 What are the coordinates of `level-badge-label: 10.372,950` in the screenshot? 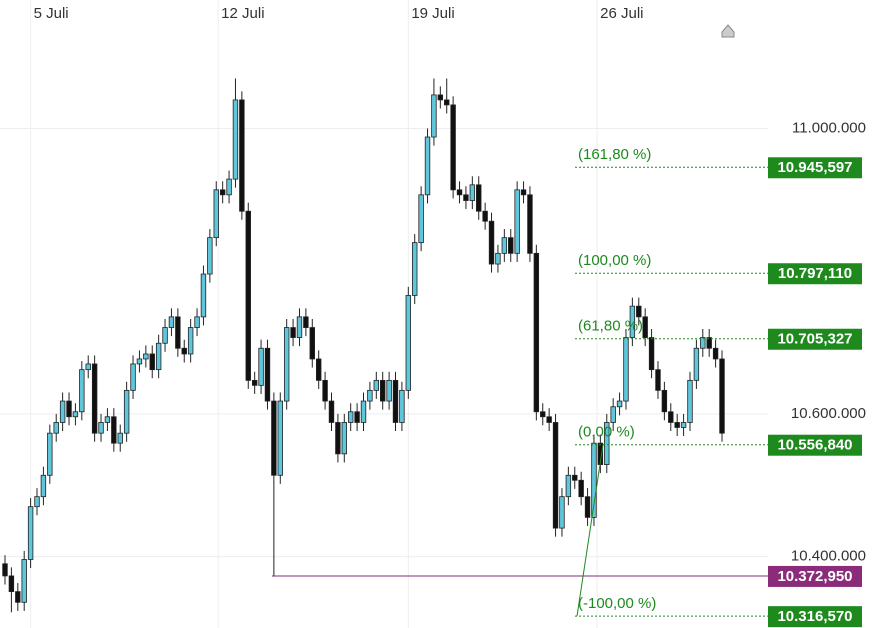 It's located at (814, 576).